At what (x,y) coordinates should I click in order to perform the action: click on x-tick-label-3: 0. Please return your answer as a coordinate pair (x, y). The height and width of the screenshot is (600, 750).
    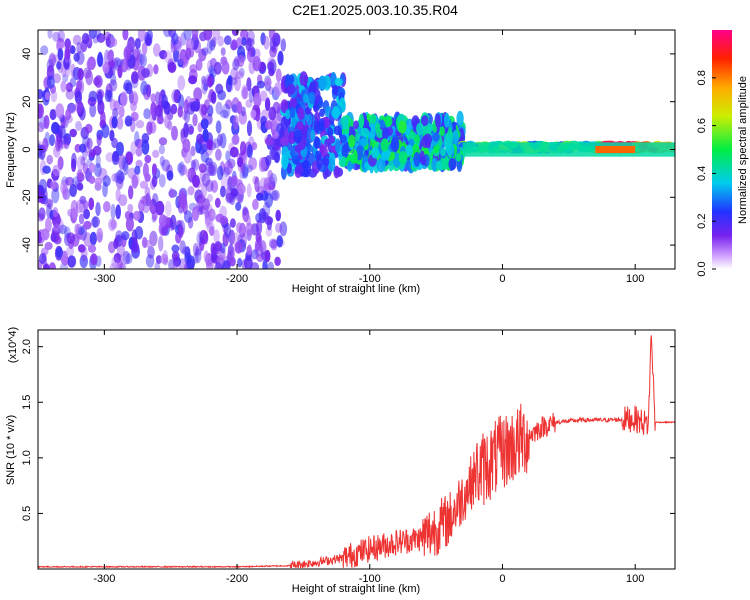
    Looking at the image, I should click on (502, 579).